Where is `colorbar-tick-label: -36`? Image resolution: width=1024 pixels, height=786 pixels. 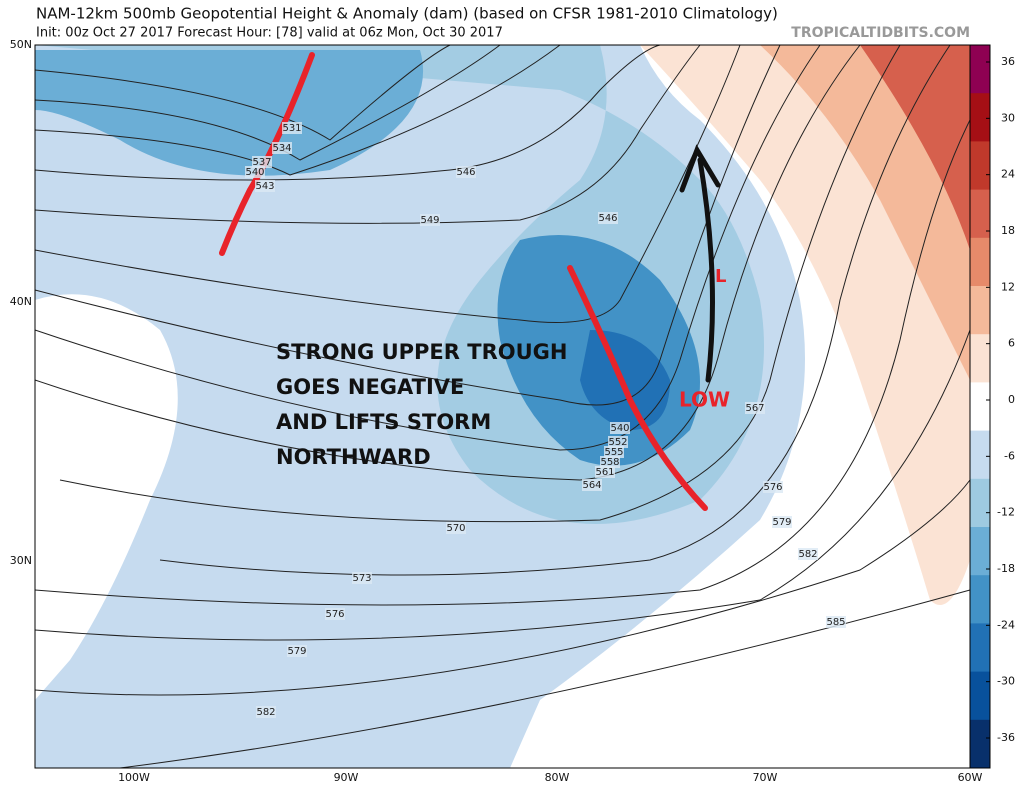 colorbar-tick-label: -36 is located at coordinates (1006, 737).